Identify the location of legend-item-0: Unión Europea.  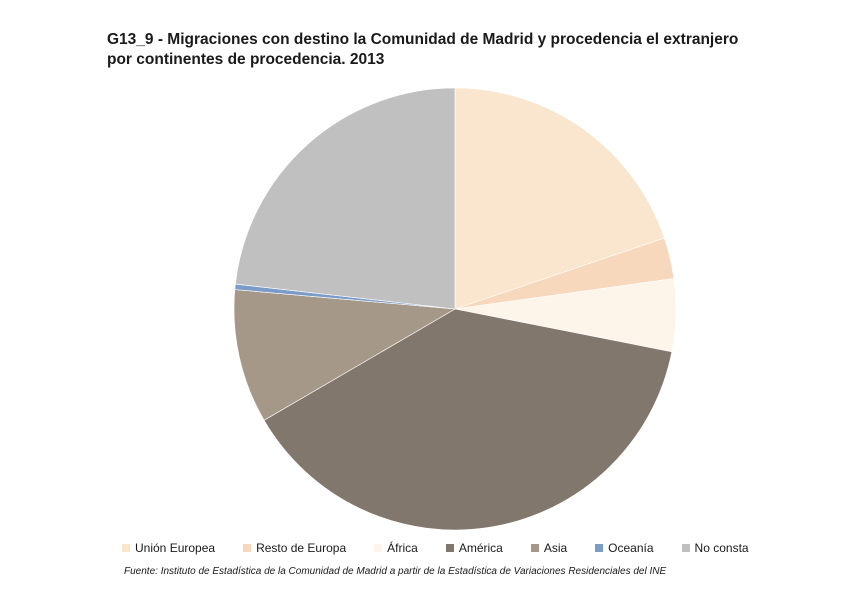
(168, 548).